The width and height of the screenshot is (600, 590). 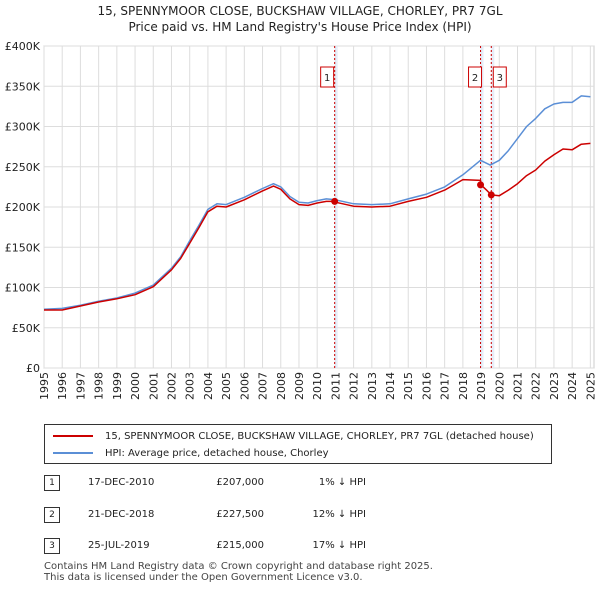 I want to click on x-tick-label: 2022, so click(x=536, y=386).